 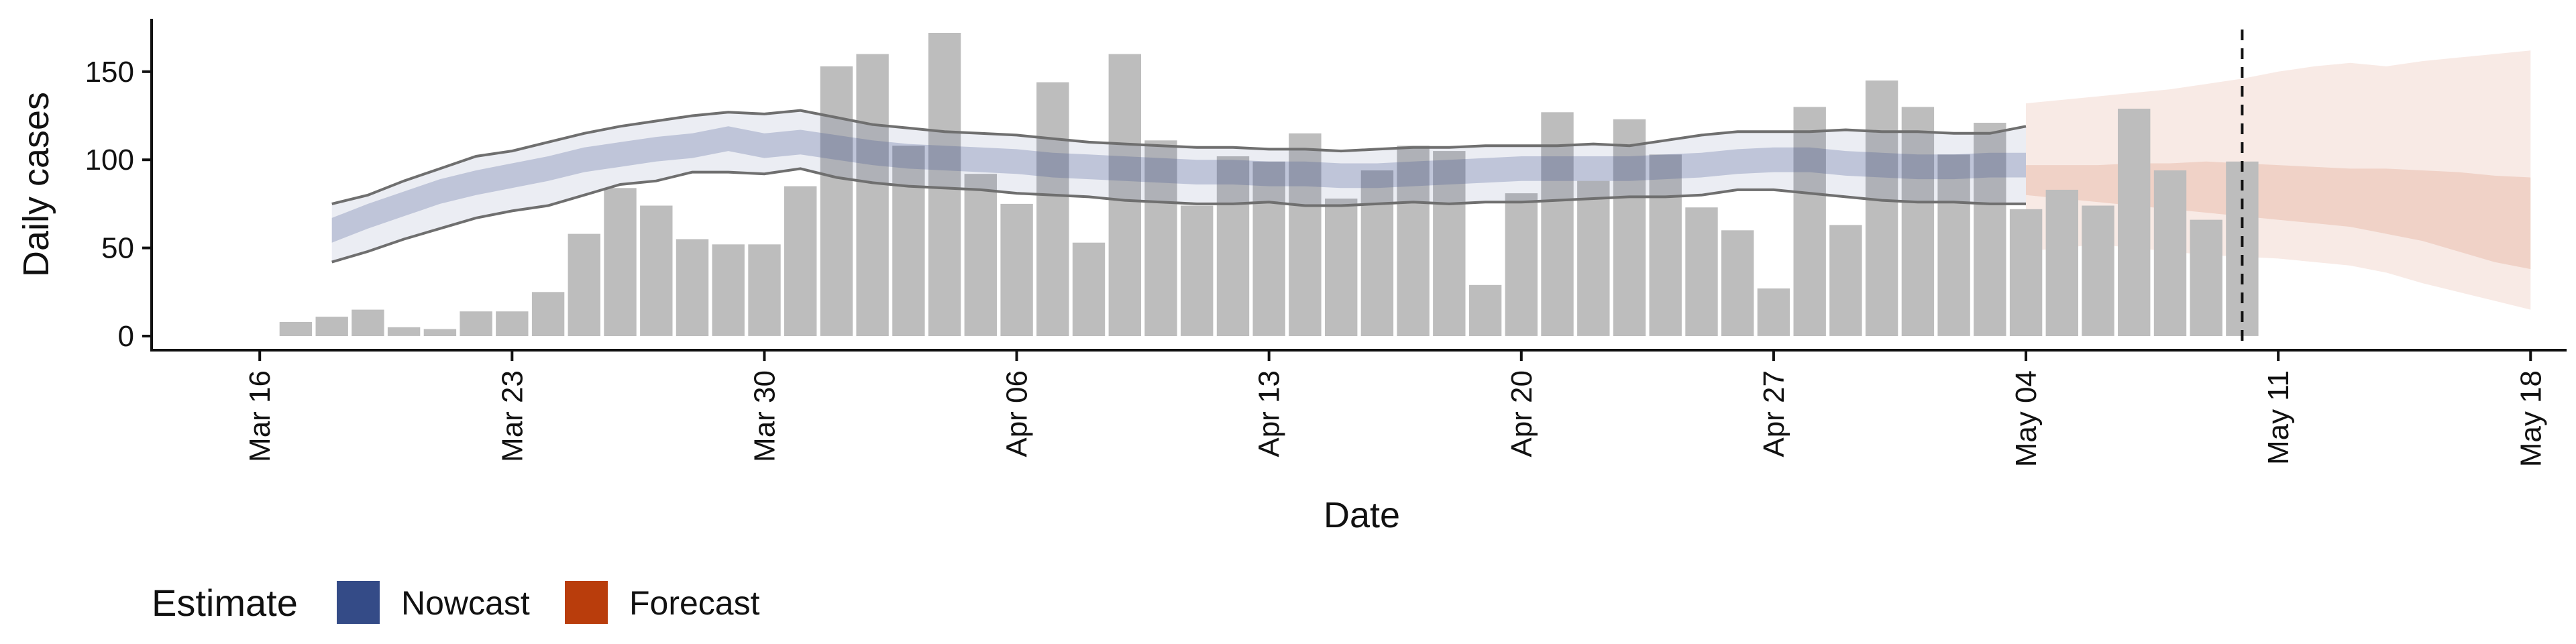 What do you see at coordinates (1178, 215) in the screenshot?
I see `nowcast-lower-line` at bounding box center [1178, 215].